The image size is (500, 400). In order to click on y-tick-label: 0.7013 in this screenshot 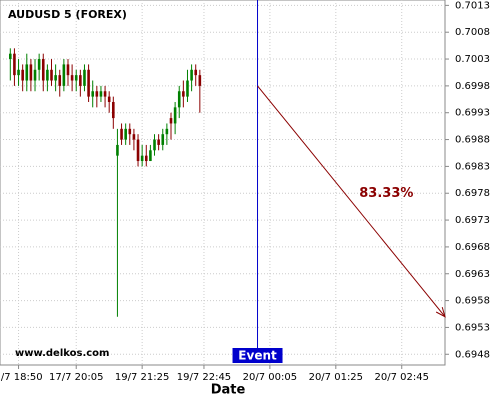, I will do `click(472, 5)`.